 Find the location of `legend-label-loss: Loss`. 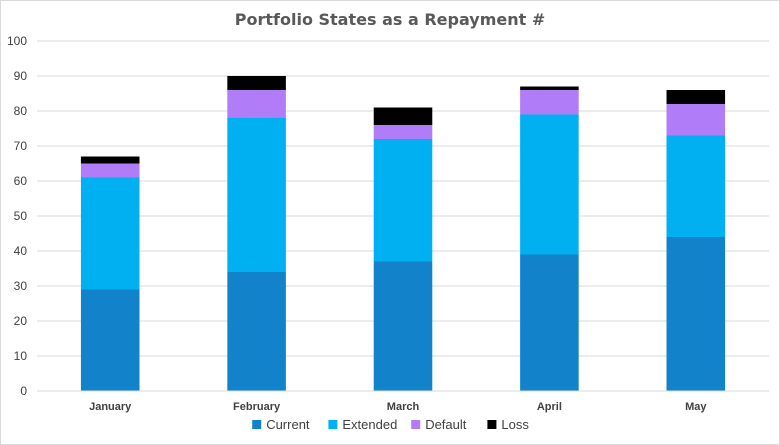

legend-label-loss: Loss is located at coordinates (515, 424).